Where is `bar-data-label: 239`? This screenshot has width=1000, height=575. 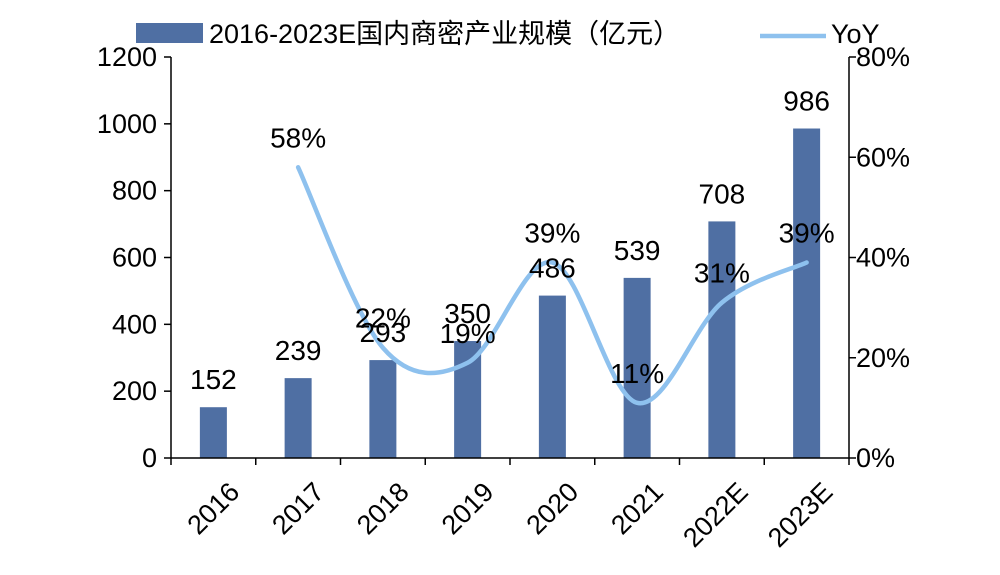 bar-data-label: 239 is located at coordinates (298, 350).